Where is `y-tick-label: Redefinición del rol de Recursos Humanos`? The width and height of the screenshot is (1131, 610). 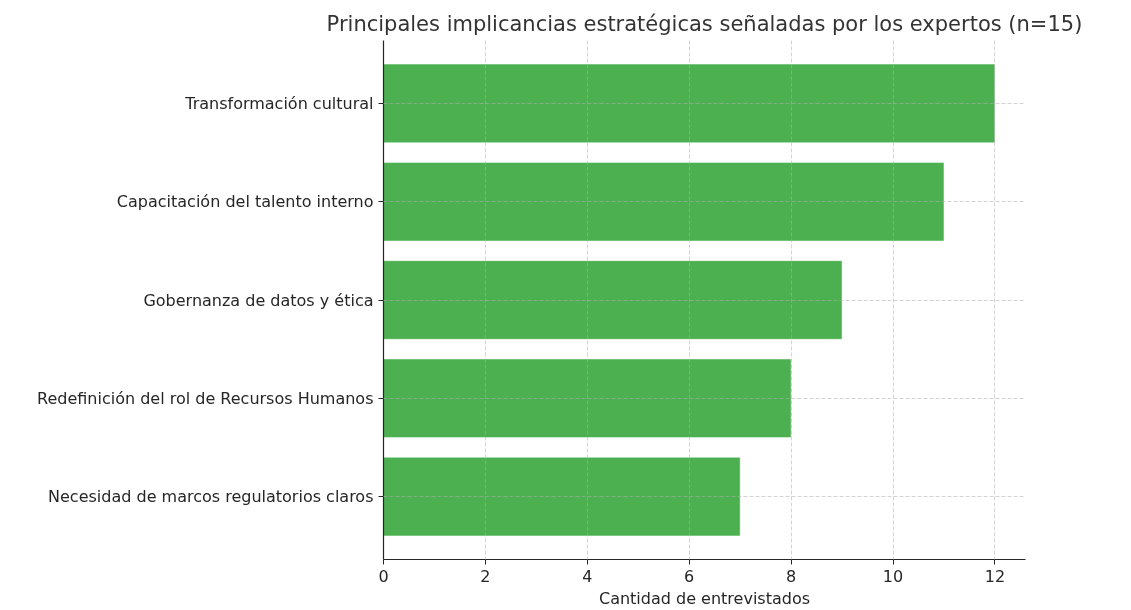
y-tick-label: Redefinición del rol de Recursos Humanos is located at coordinates (205, 398).